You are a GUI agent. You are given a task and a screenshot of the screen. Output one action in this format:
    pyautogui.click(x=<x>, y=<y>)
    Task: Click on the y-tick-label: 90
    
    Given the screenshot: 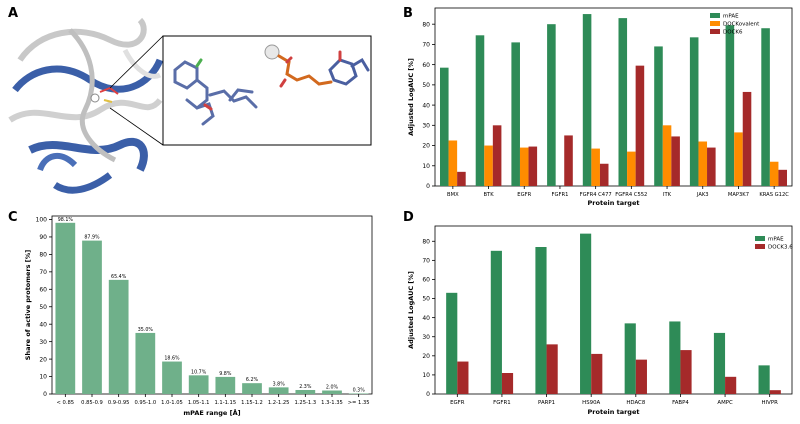 What is the action you would take?
    pyautogui.click(x=43, y=237)
    